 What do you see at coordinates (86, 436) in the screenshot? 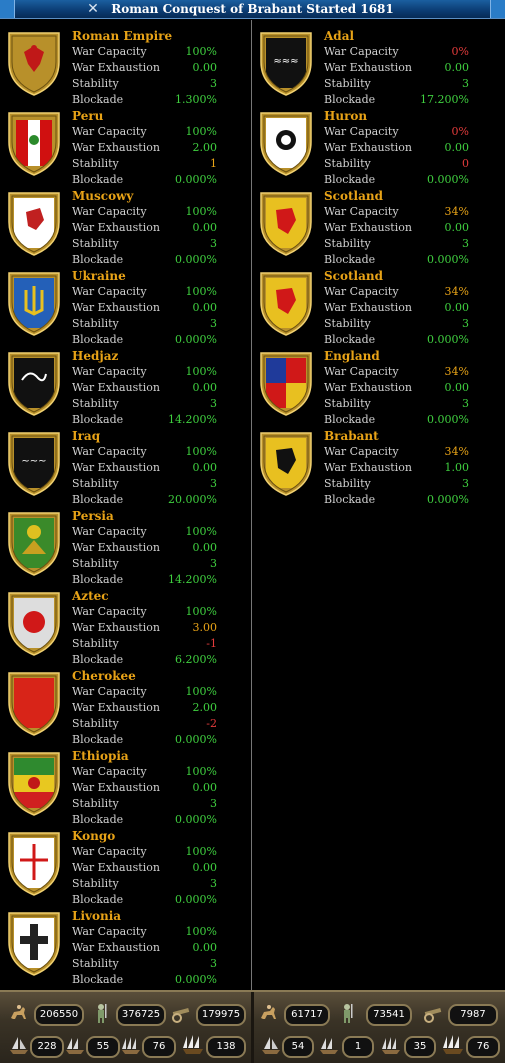
I see `country-name: Iraq` at bounding box center [86, 436].